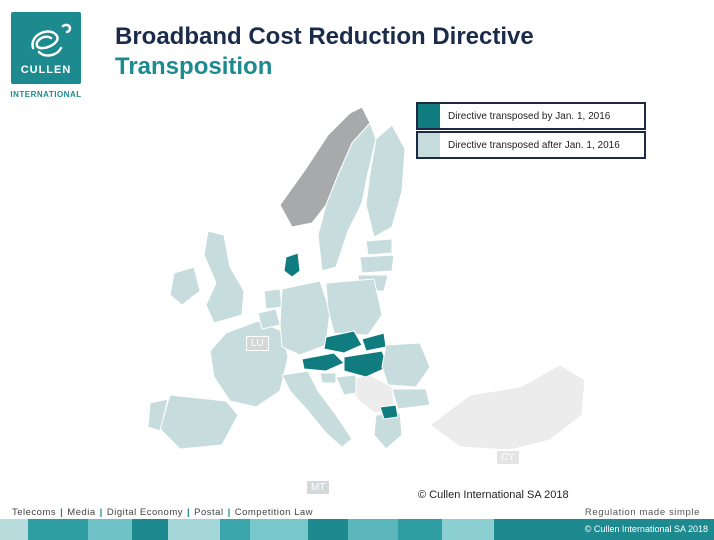 Image resolution: width=714 pixels, height=540 pixels. What do you see at coordinates (493, 495) in the screenshot?
I see `map-copyright: © Cullen International SA 2018` at bounding box center [493, 495].